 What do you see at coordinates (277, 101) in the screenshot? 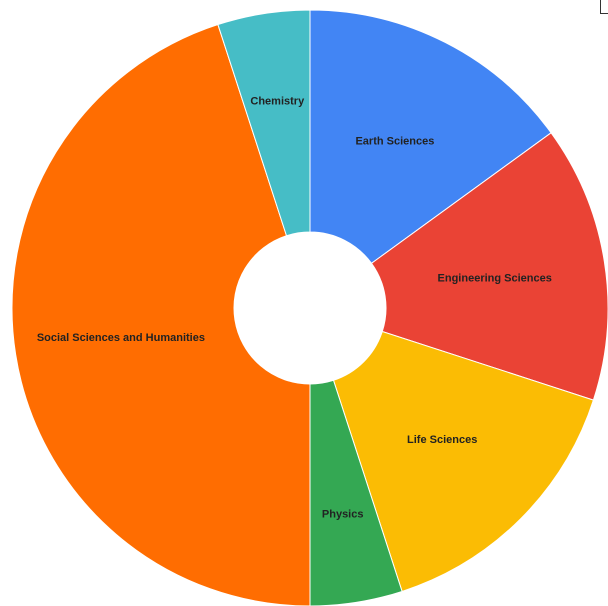
I see `slice-label-chemistry: Chemistry` at bounding box center [277, 101].